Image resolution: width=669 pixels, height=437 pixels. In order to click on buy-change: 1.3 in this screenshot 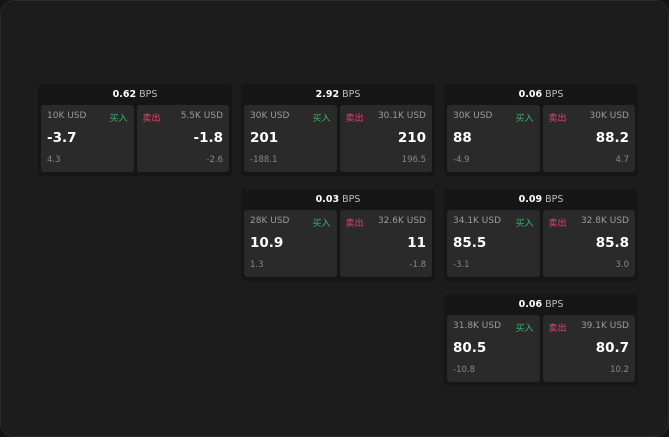, I will do `click(257, 265)`.